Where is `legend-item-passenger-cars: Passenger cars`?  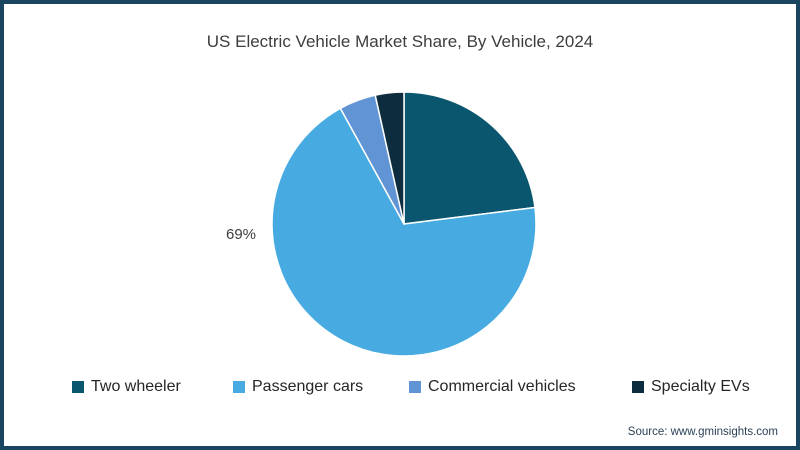
legend-item-passenger-cars: Passenger cars is located at coordinates (298, 387).